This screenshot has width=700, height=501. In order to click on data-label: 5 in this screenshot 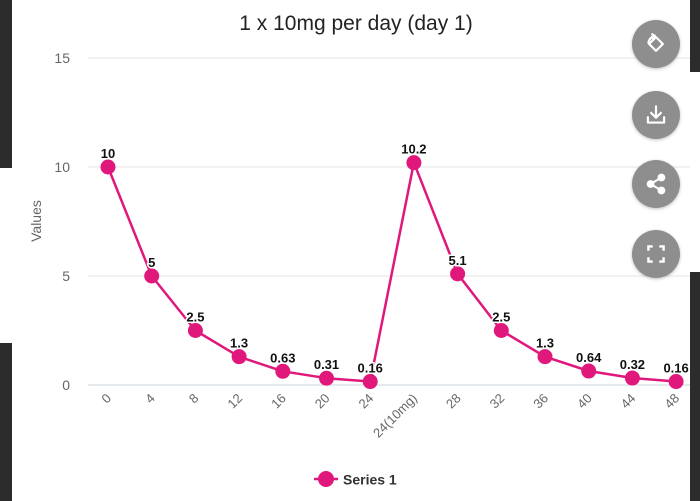, I will do `click(151, 262)`.